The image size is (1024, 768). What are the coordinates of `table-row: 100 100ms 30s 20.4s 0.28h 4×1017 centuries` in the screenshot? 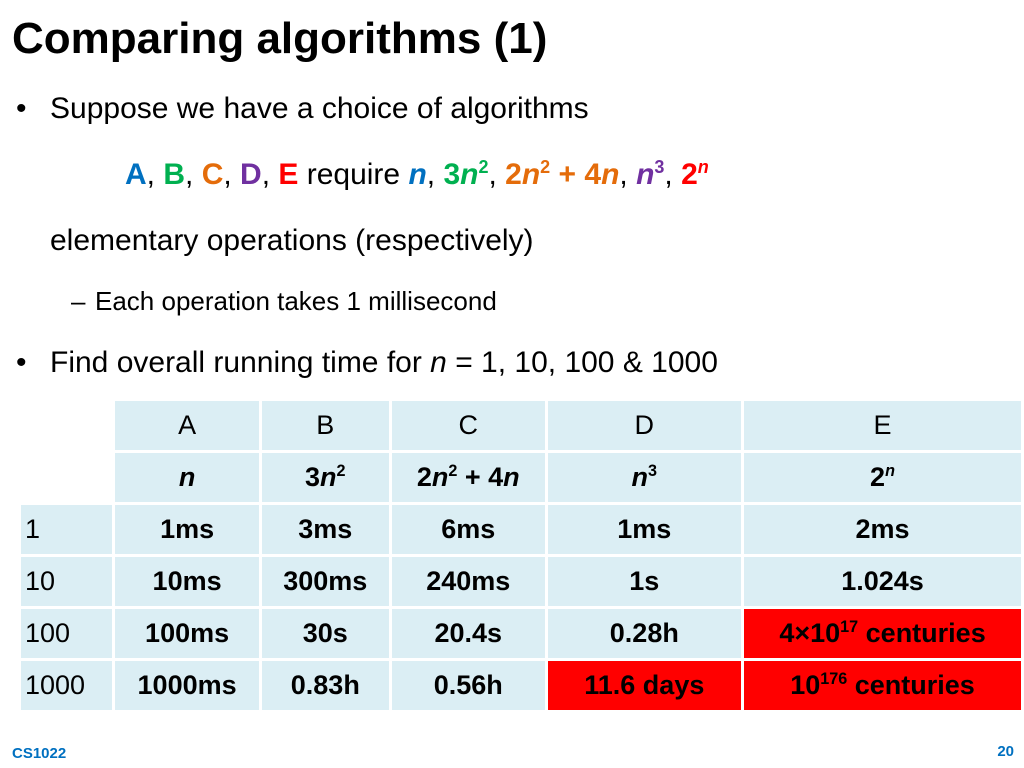 It's located at (520, 633).